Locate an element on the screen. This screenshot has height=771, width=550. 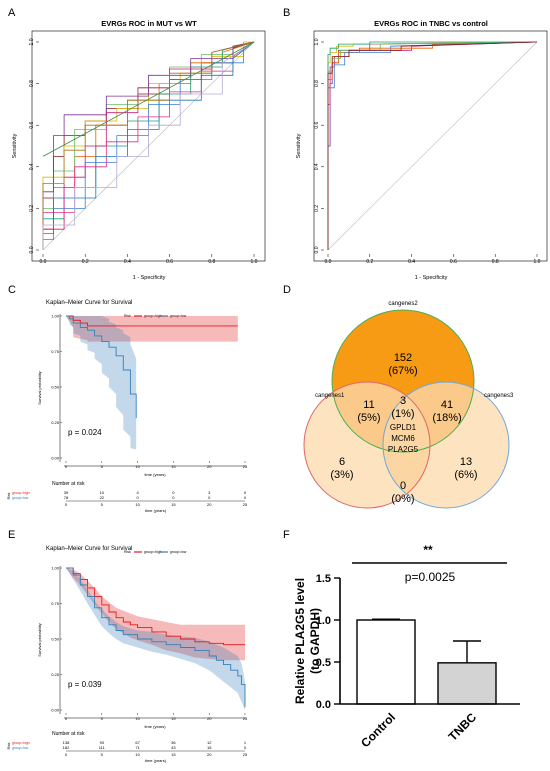
venn-percent: (3%) is located at coordinates (341, 475).